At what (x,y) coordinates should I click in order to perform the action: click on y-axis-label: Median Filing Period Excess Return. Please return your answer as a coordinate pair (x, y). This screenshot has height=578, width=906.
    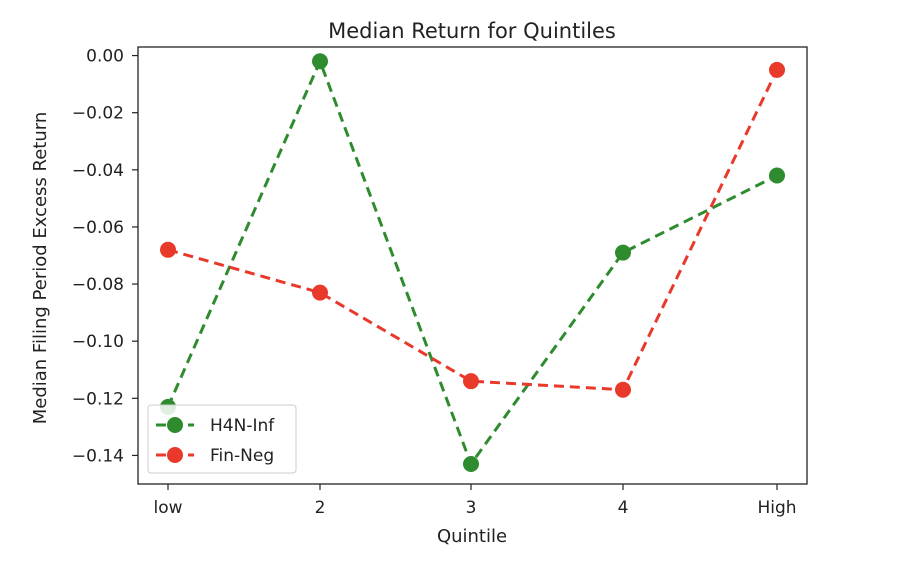
    Looking at the image, I should click on (40, 268).